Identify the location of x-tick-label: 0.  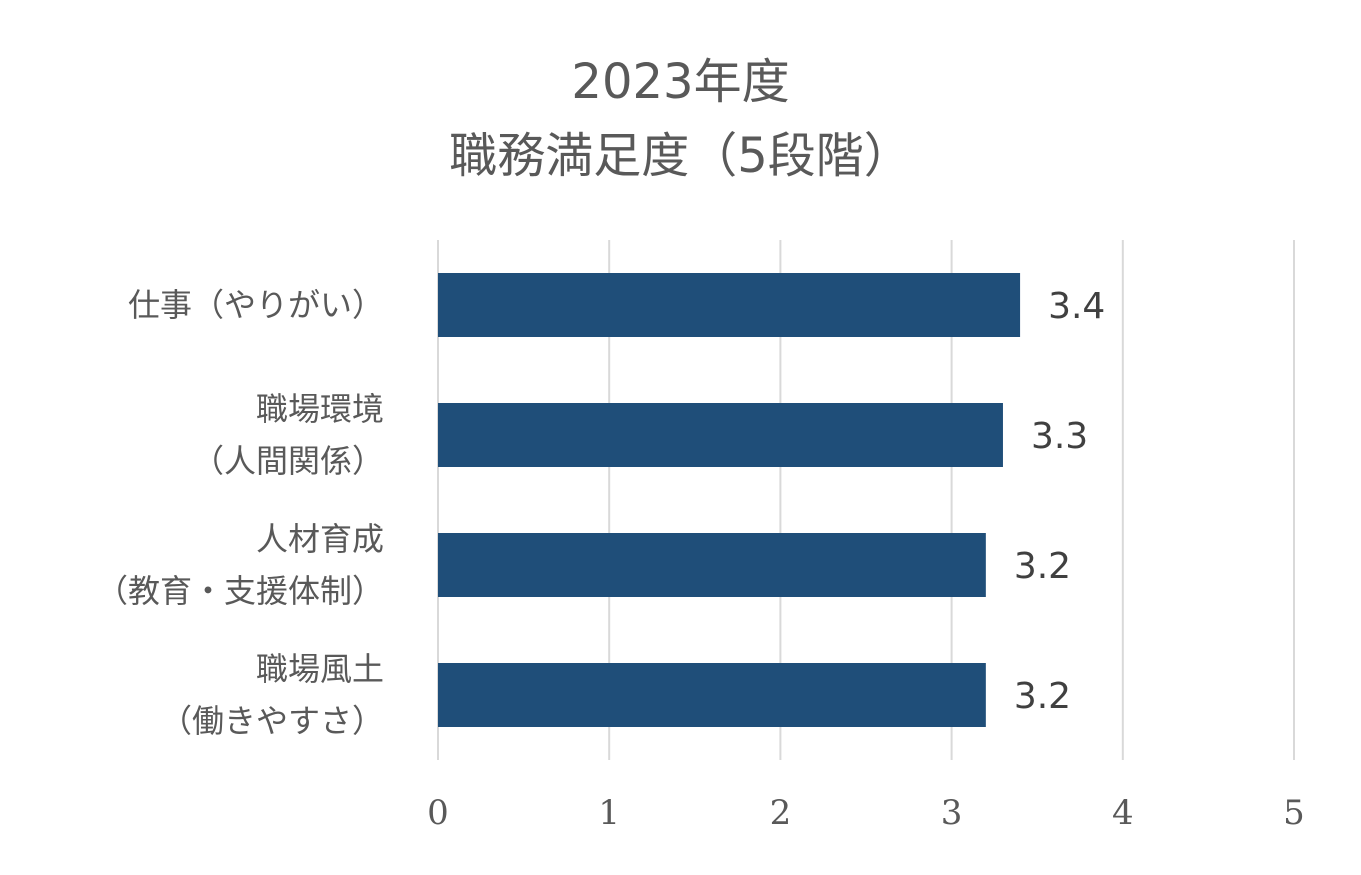
(438, 813).